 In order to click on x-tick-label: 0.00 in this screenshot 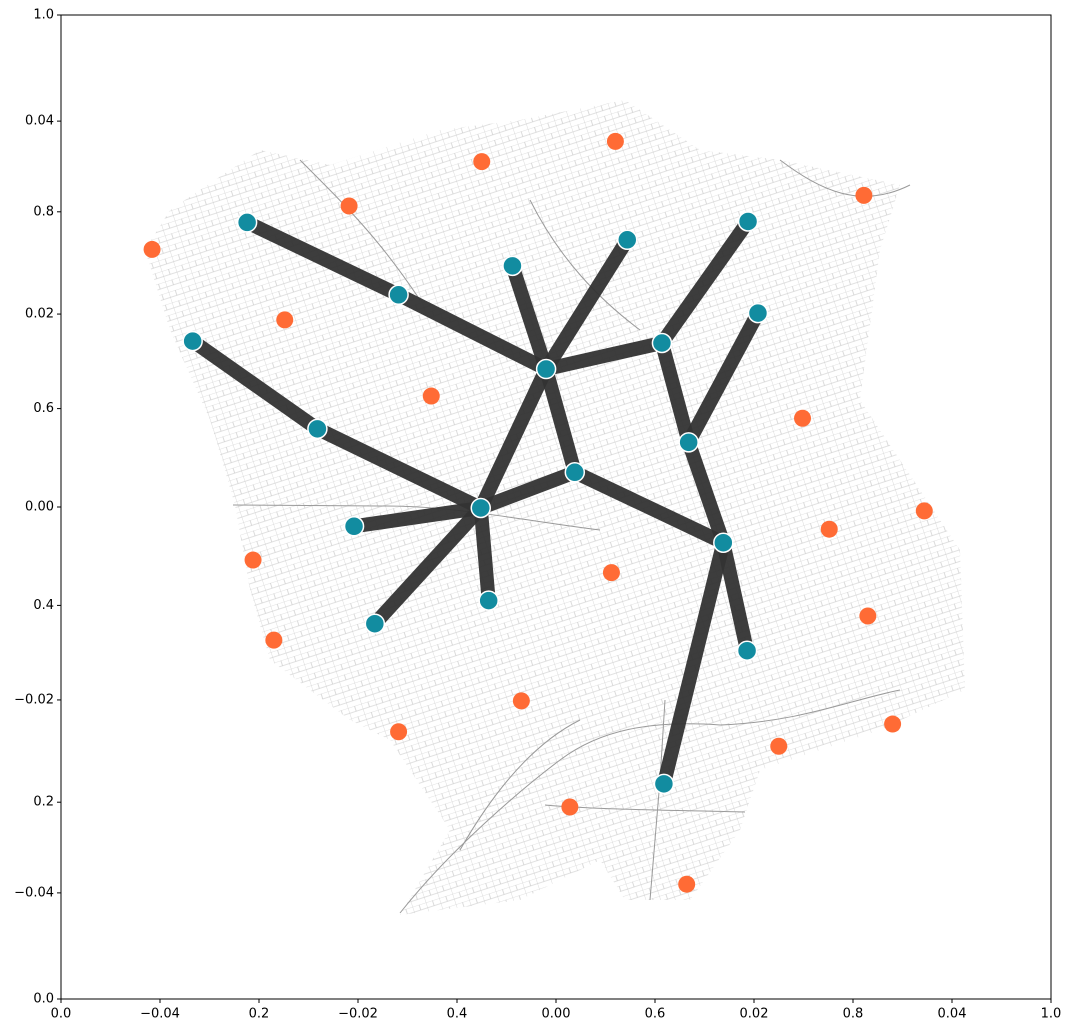, I will do `click(556, 1014)`.